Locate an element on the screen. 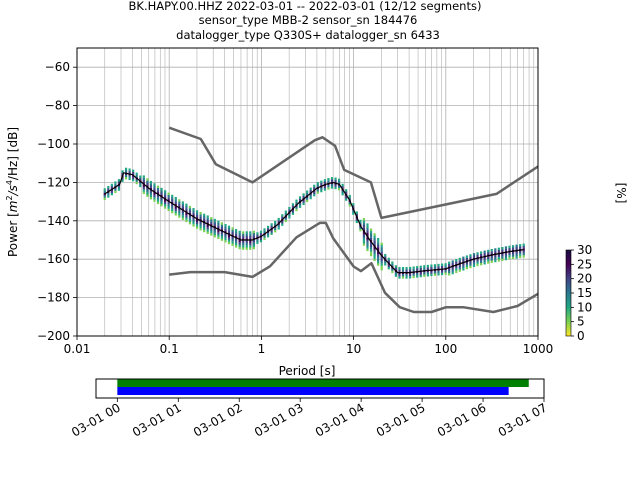 The width and height of the screenshot is (640, 480). y-tick-label: −100 is located at coordinates (53, 144).